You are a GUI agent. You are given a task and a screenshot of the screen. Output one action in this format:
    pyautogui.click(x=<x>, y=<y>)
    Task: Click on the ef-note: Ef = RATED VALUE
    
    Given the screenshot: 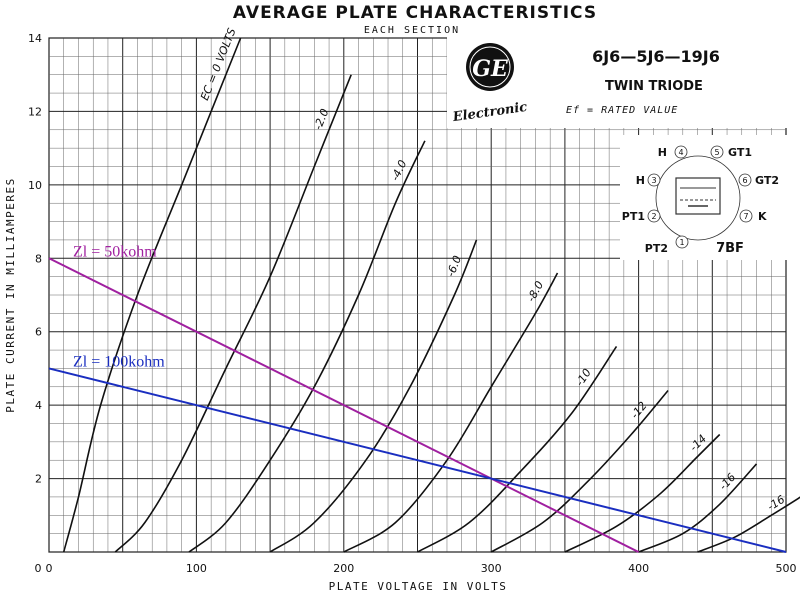 What is the action you would take?
    pyautogui.click(x=622, y=110)
    